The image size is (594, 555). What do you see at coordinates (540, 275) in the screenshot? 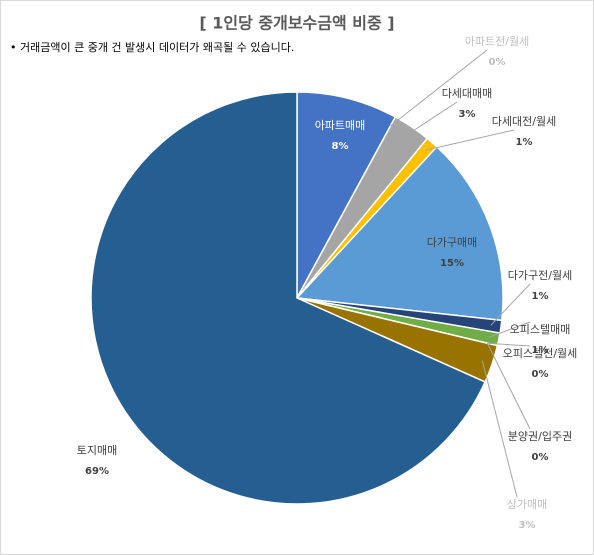
I see `data-label-name: 다가구전/월세` at bounding box center [540, 275].